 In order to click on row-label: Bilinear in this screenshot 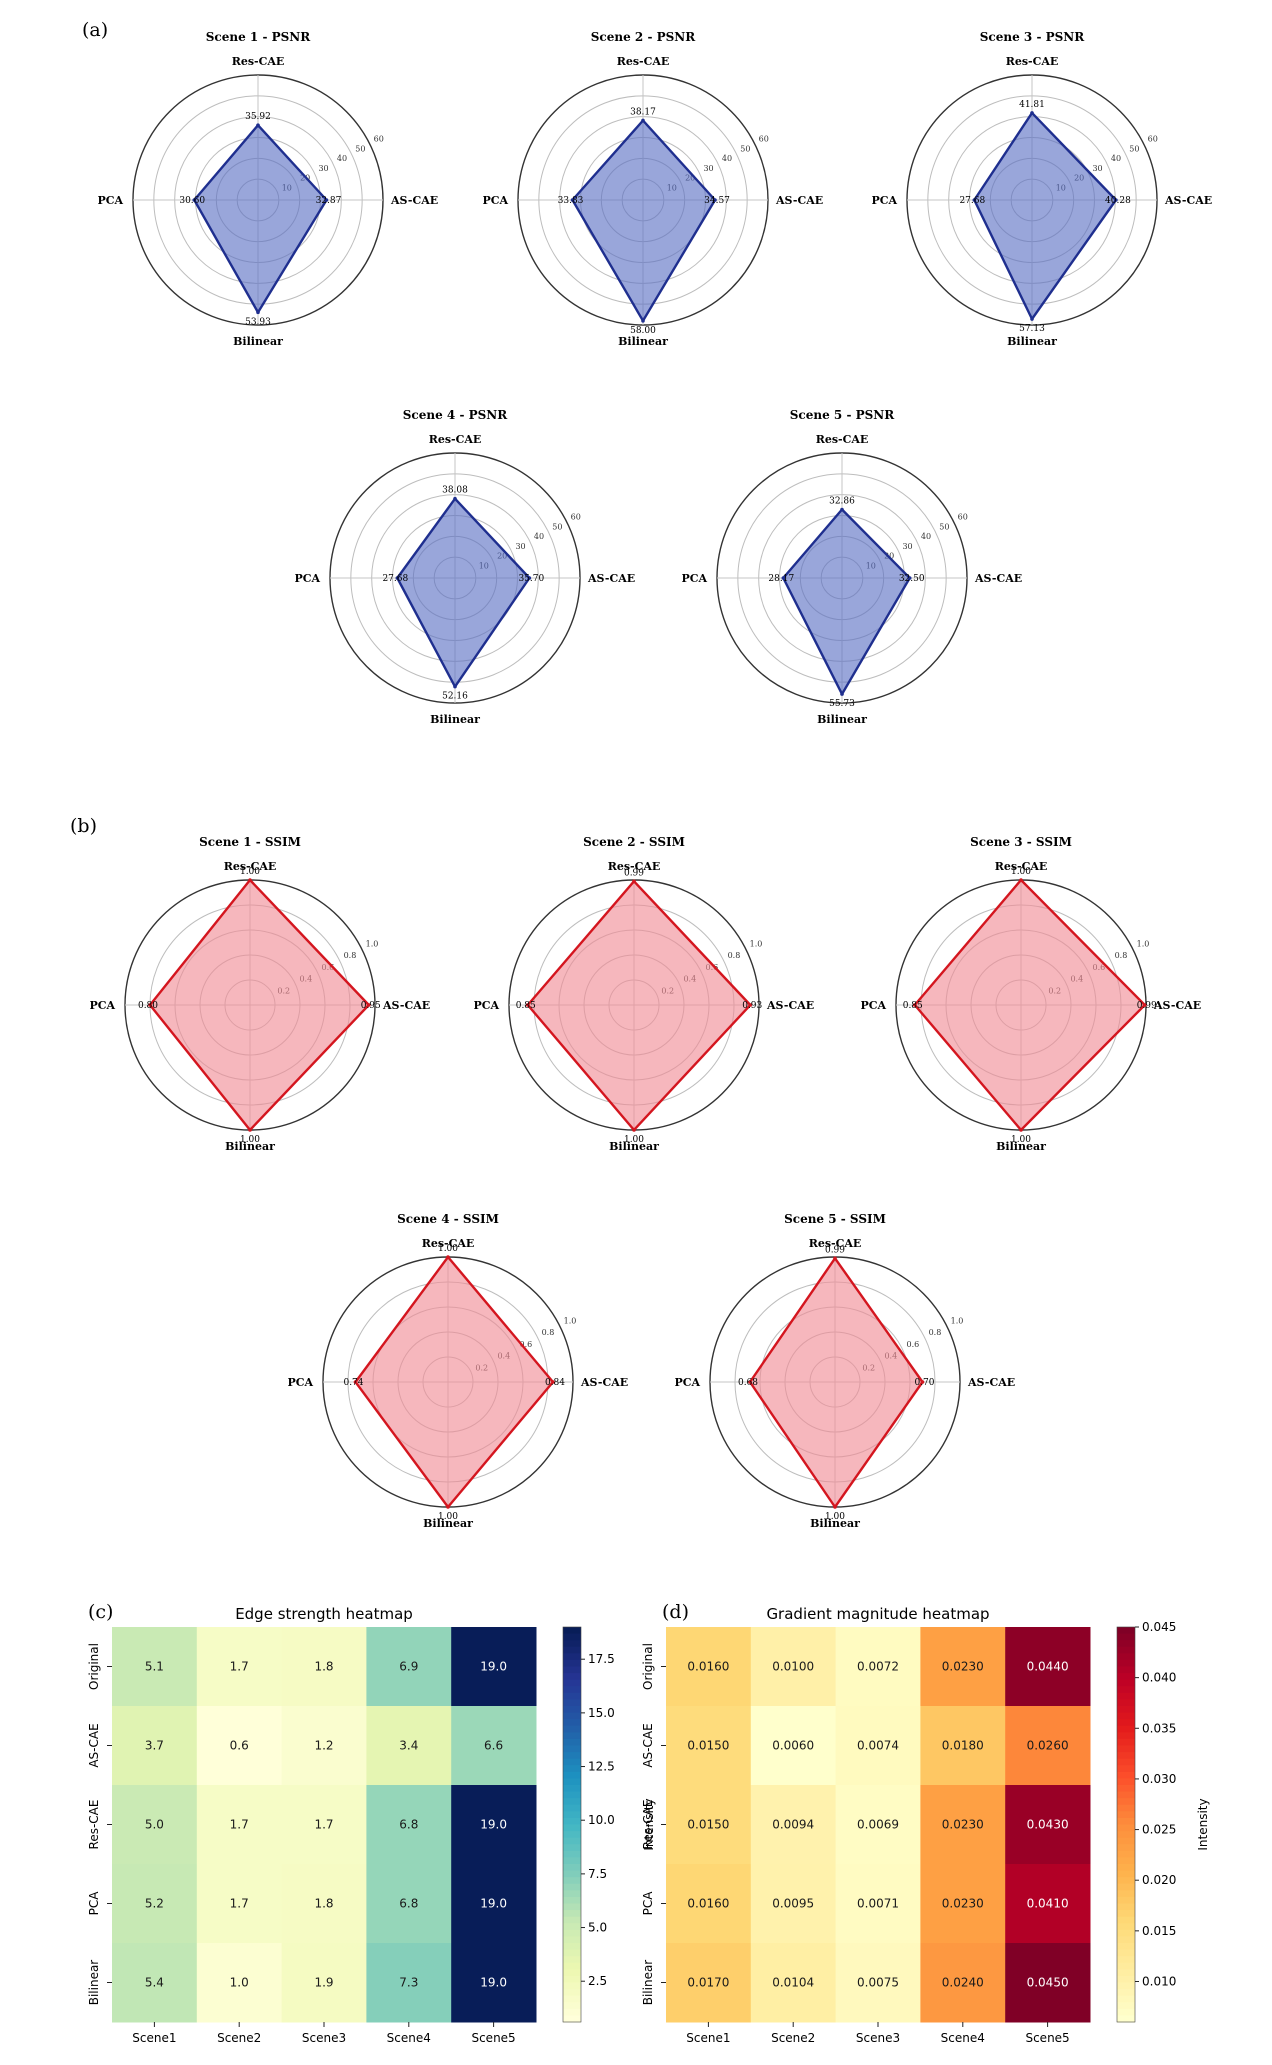, I will do `click(94, 1983)`.